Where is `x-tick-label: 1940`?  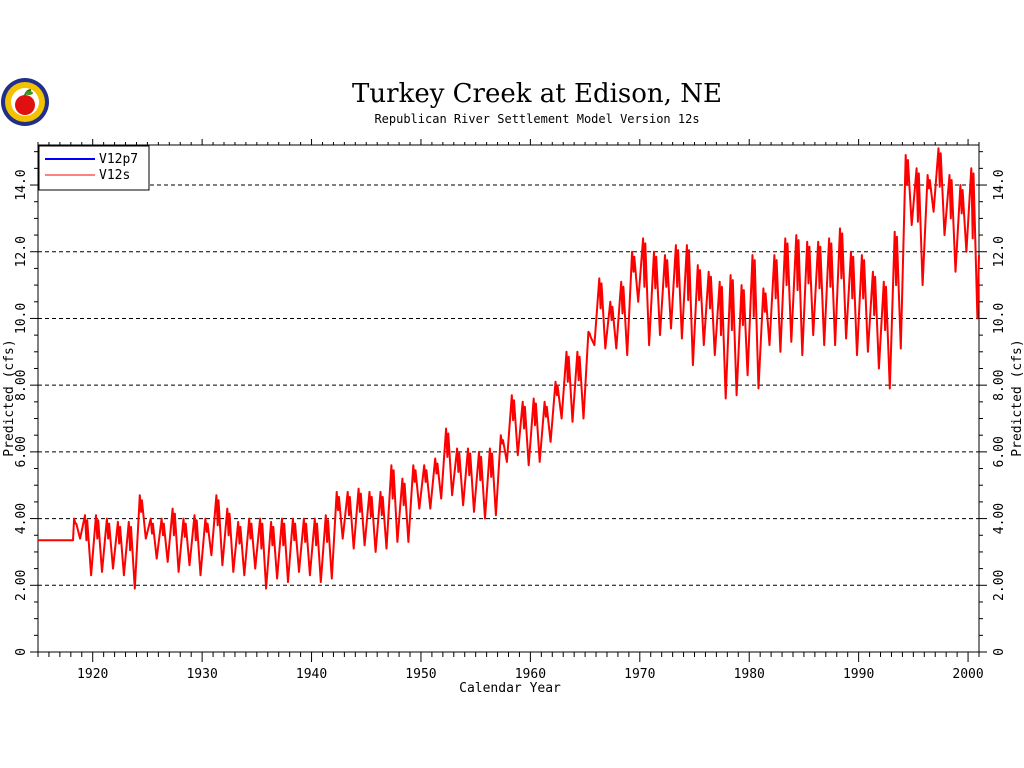
x-tick-label: 1940 is located at coordinates (311, 674).